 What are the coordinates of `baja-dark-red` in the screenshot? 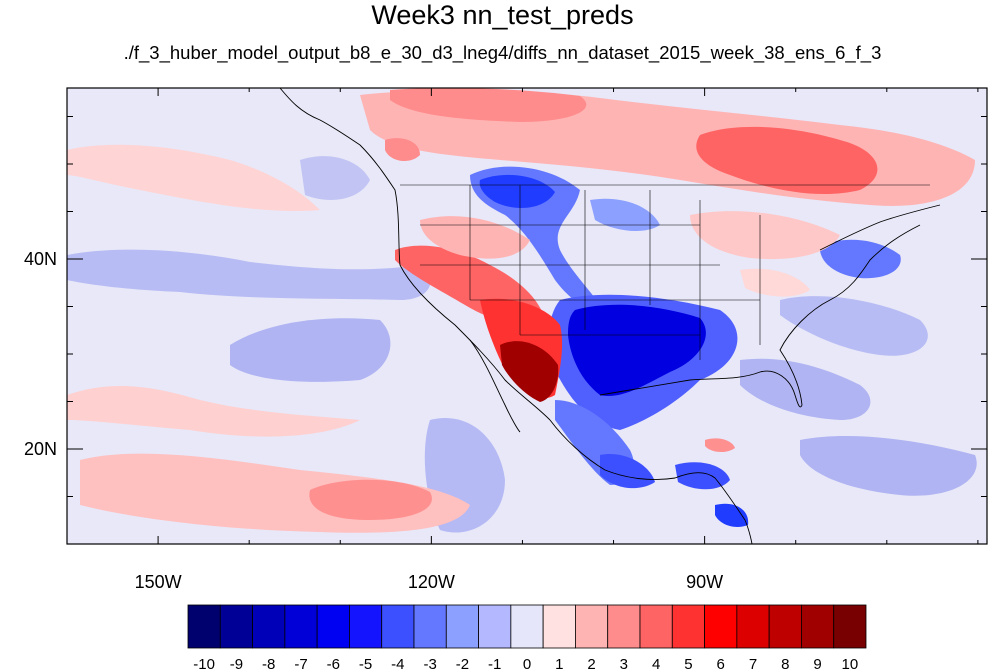 It's located at (529, 371).